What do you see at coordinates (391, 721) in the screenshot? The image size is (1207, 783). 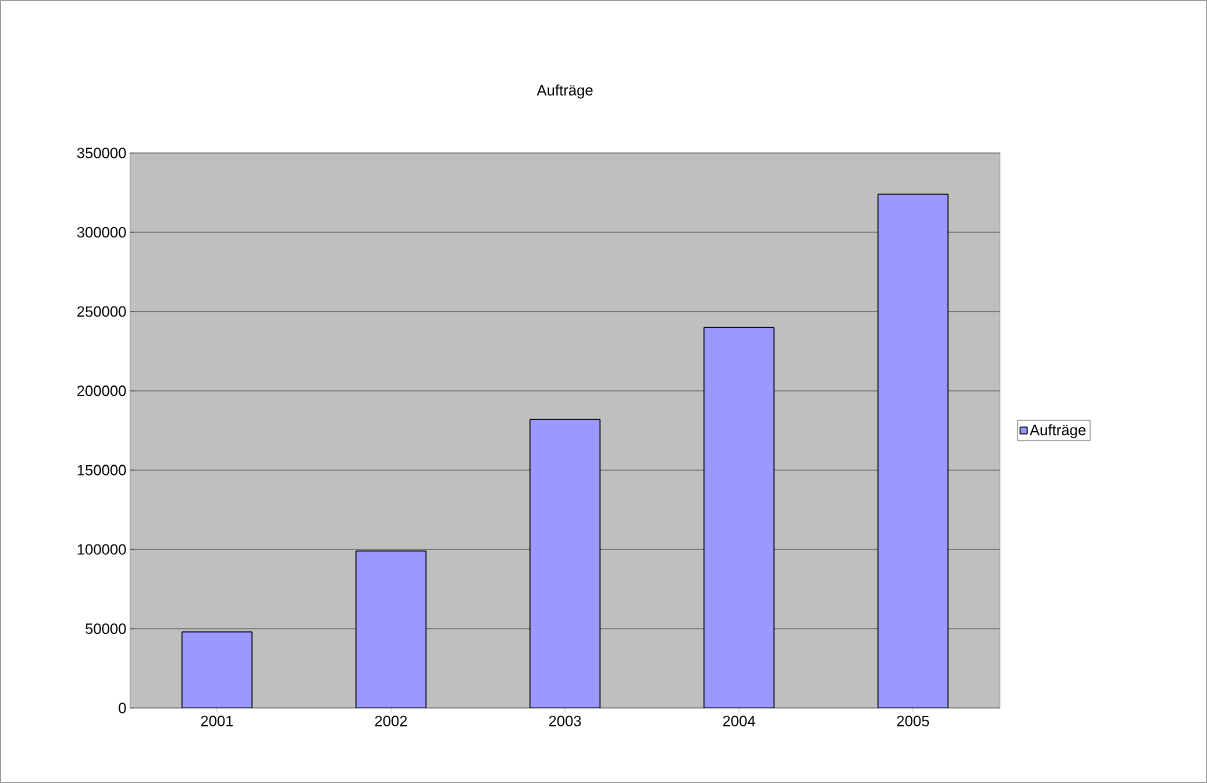 I see `x-tick-label: 2002` at bounding box center [391, 721].